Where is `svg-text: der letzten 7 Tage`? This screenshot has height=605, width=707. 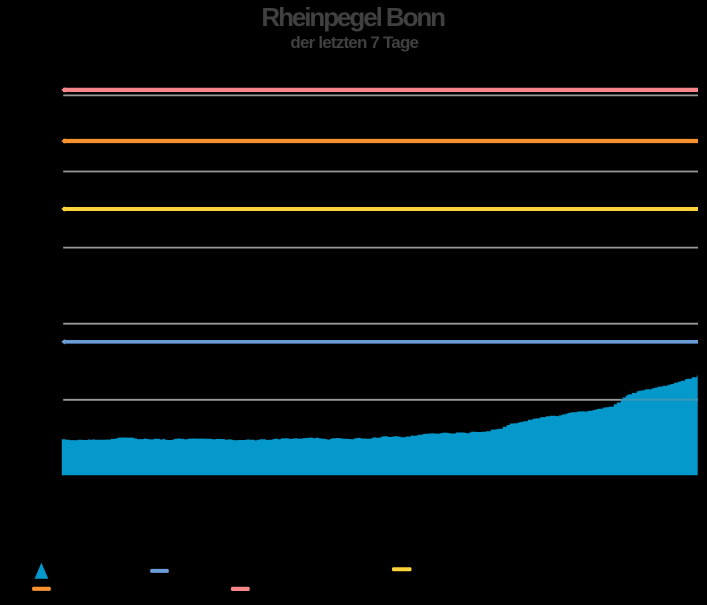 svg-text: der letzten 7 Tage is located at coordinates (354, 42).